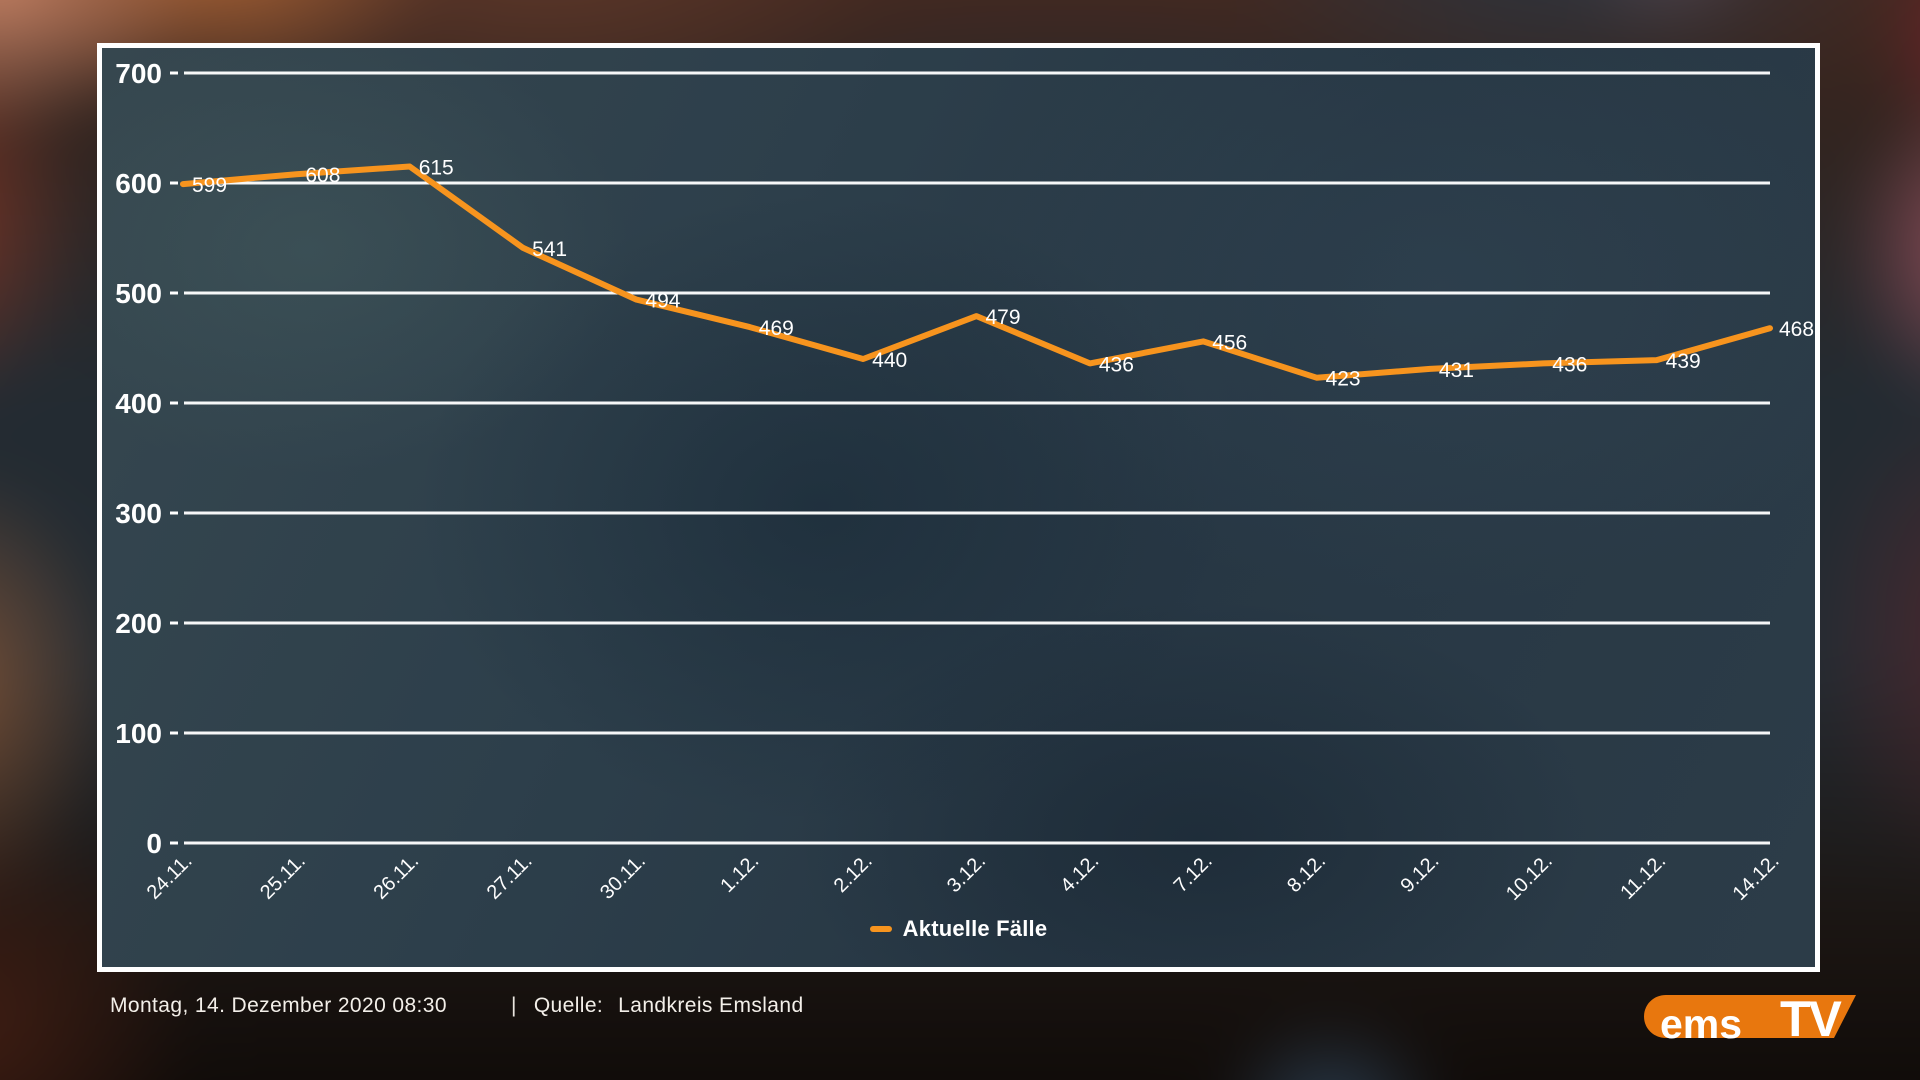  I want to click on x-axis-label: 26.11., so click(396, 877).